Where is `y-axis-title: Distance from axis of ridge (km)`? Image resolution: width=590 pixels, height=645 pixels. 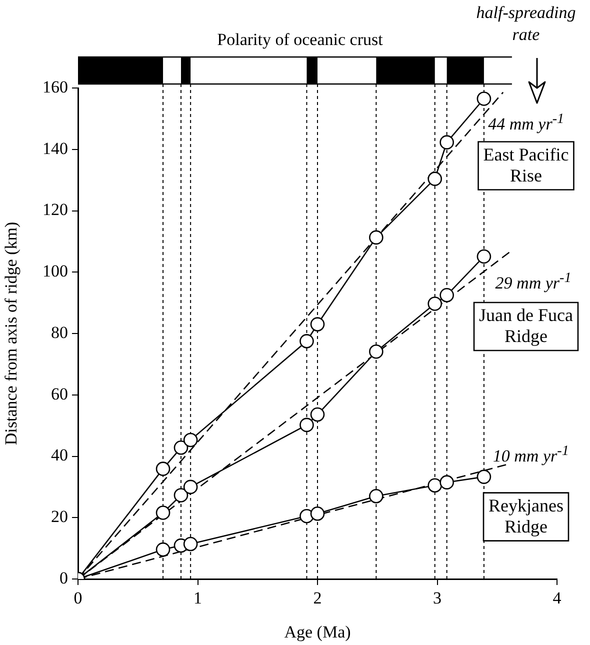 y-axis-title: Distance from axis of ridge (km) is located at coordinates (11, 334).